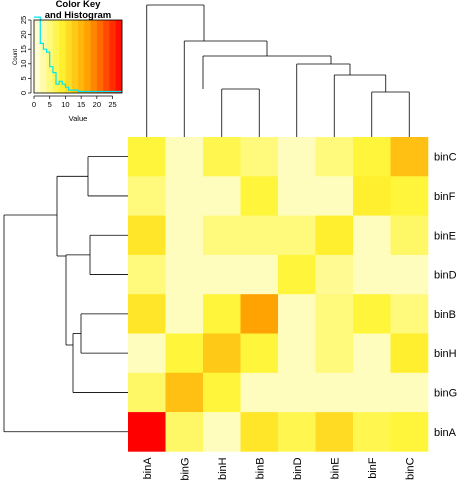 The width and height of the screenshot is (474, 502). What do you see at coordinates (259, 157) in the screenshot?
I see `cell-binC-binB` at bounding box center [259, 157].